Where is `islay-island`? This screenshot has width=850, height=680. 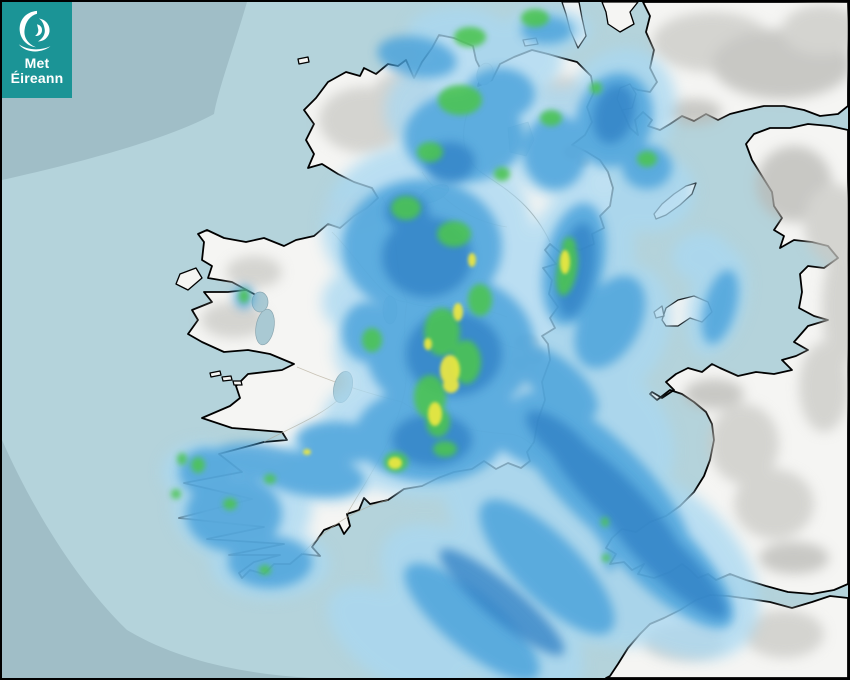 islay-island is located at coordinates (620, 17).